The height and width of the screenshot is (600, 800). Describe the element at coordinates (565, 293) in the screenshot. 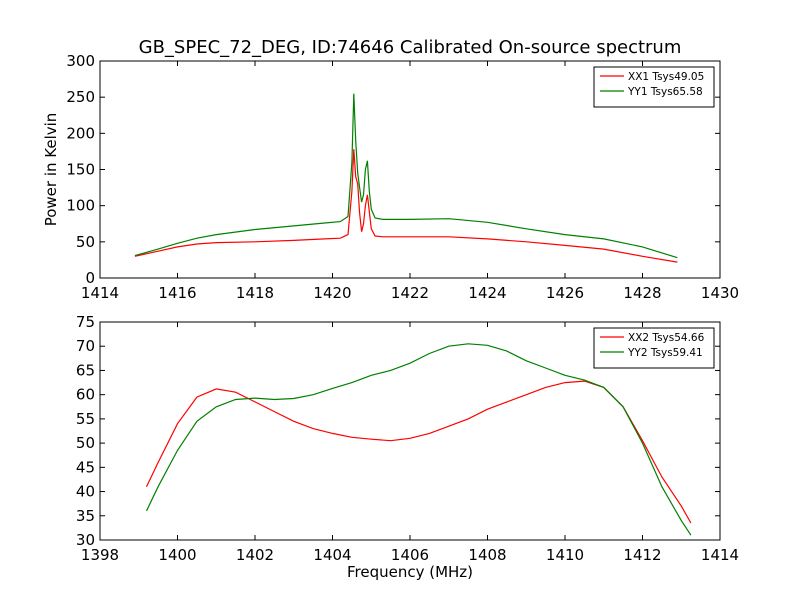

I see `x-tick-label: 1426` at that location.